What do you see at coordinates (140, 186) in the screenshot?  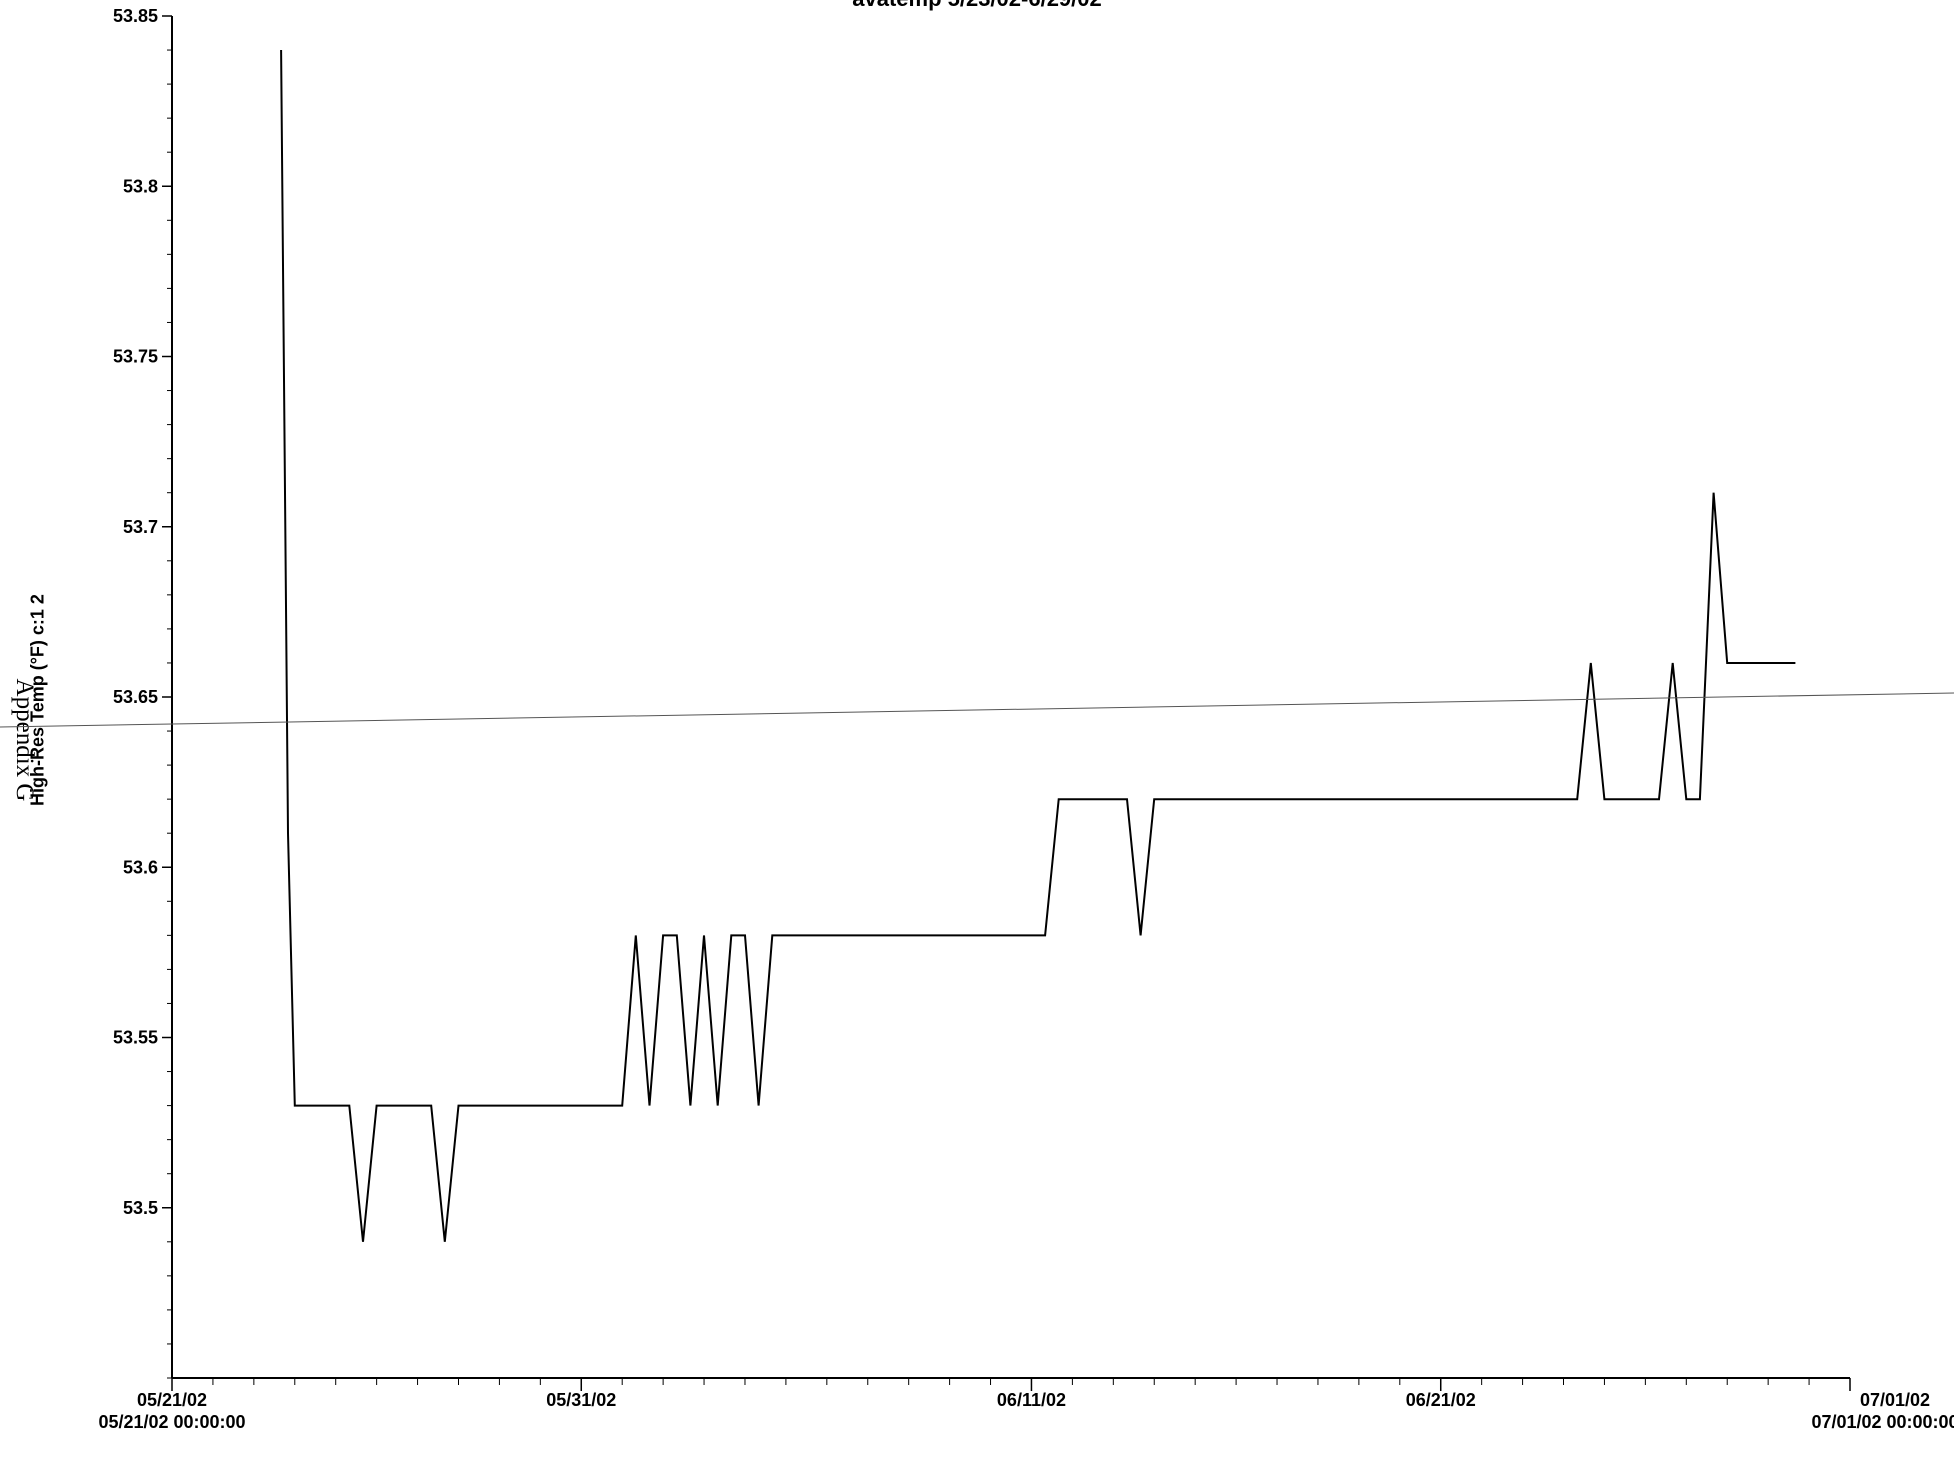 I see `y-tick-label: 53.8` at bounding box center [140, 186].